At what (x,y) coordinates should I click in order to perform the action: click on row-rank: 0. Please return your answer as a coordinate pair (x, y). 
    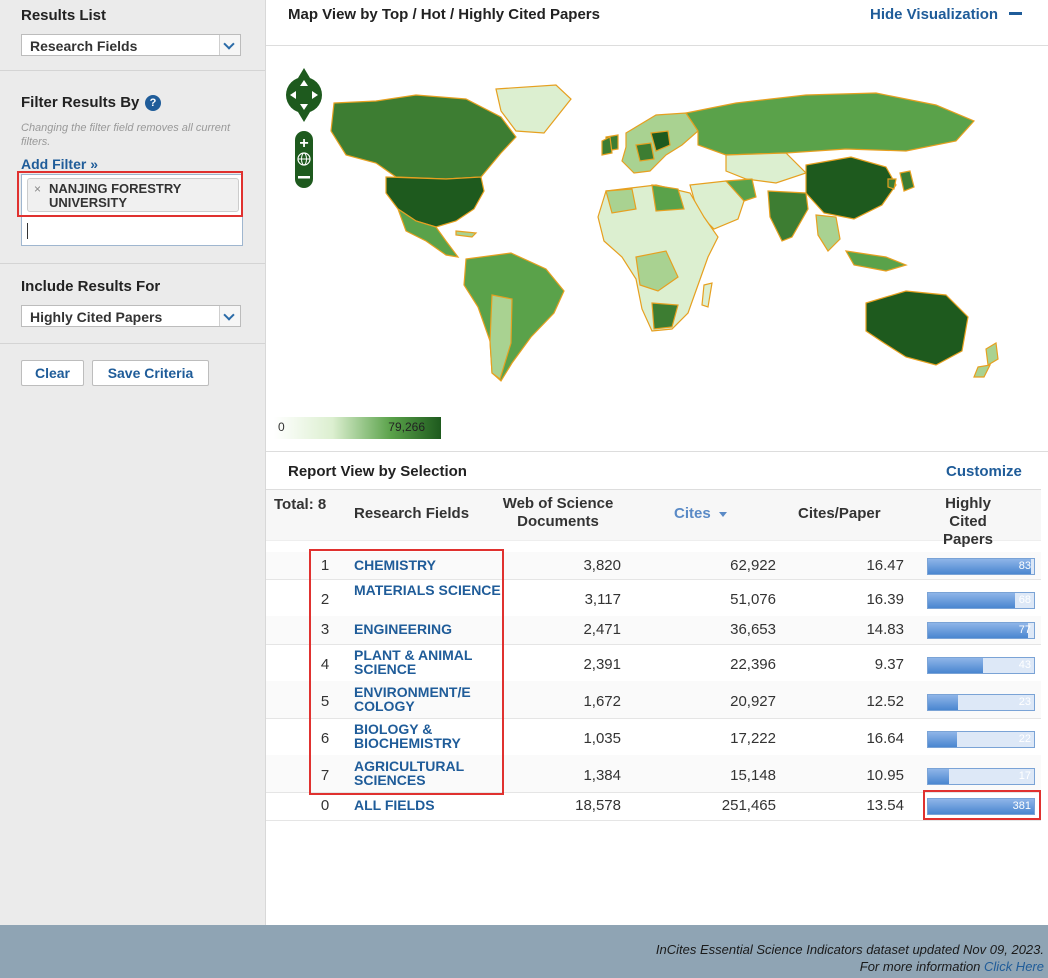
    Looking at the image, I should click on (325, 805).